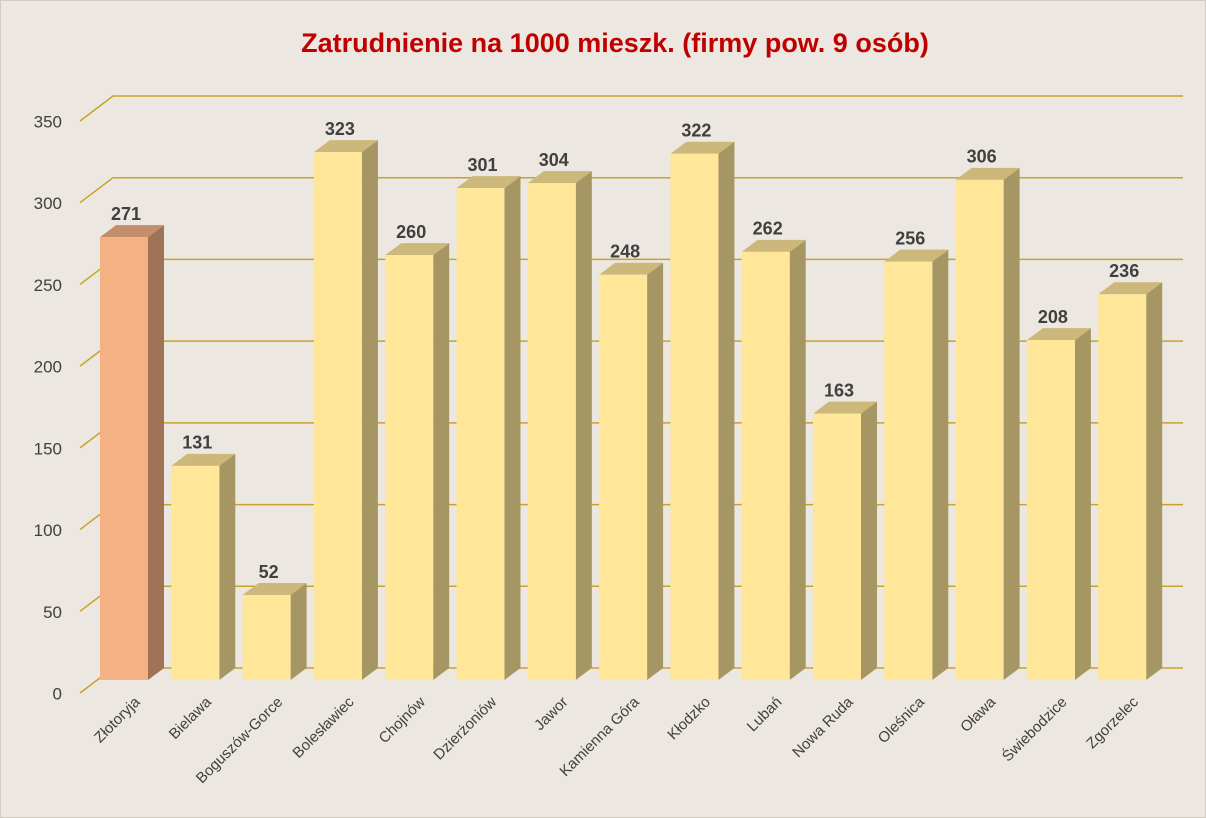 Image resolution: width=1206 pixels, height=818 pixels. Describe the element at coordinates (411, 232) in the screenshot. I see `data-label: 260` at that location.